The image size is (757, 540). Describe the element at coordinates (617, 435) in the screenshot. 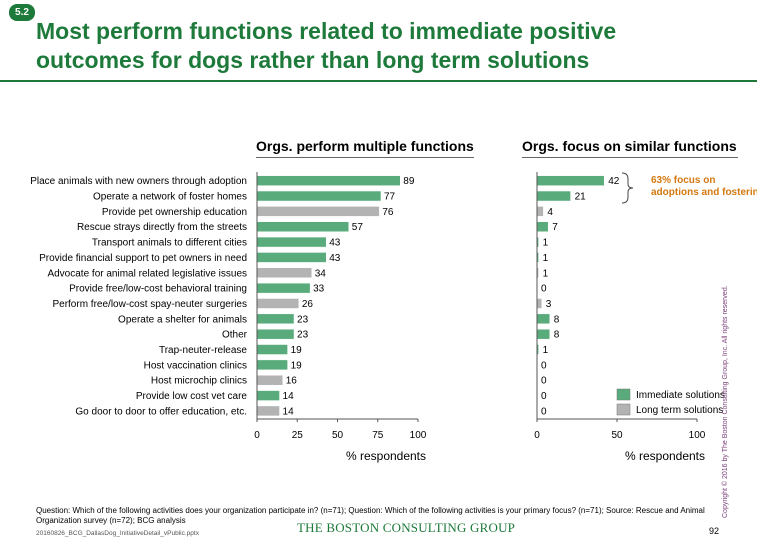

I see `right-x-tick-label: 50` at that location.